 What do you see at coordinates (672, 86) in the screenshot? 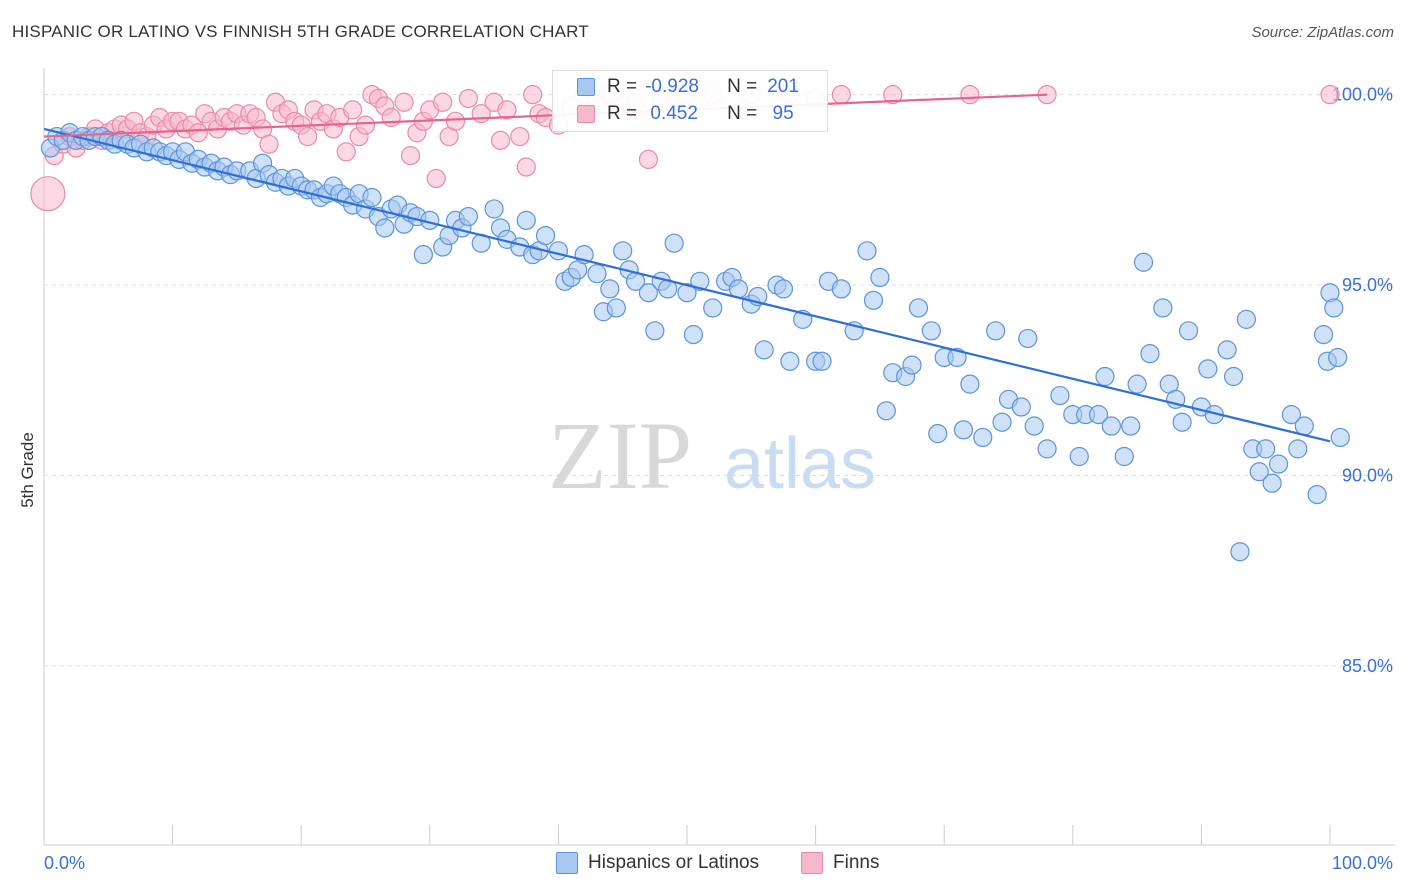
I see `r-value: -0.928` at bounding box center [672, 86].